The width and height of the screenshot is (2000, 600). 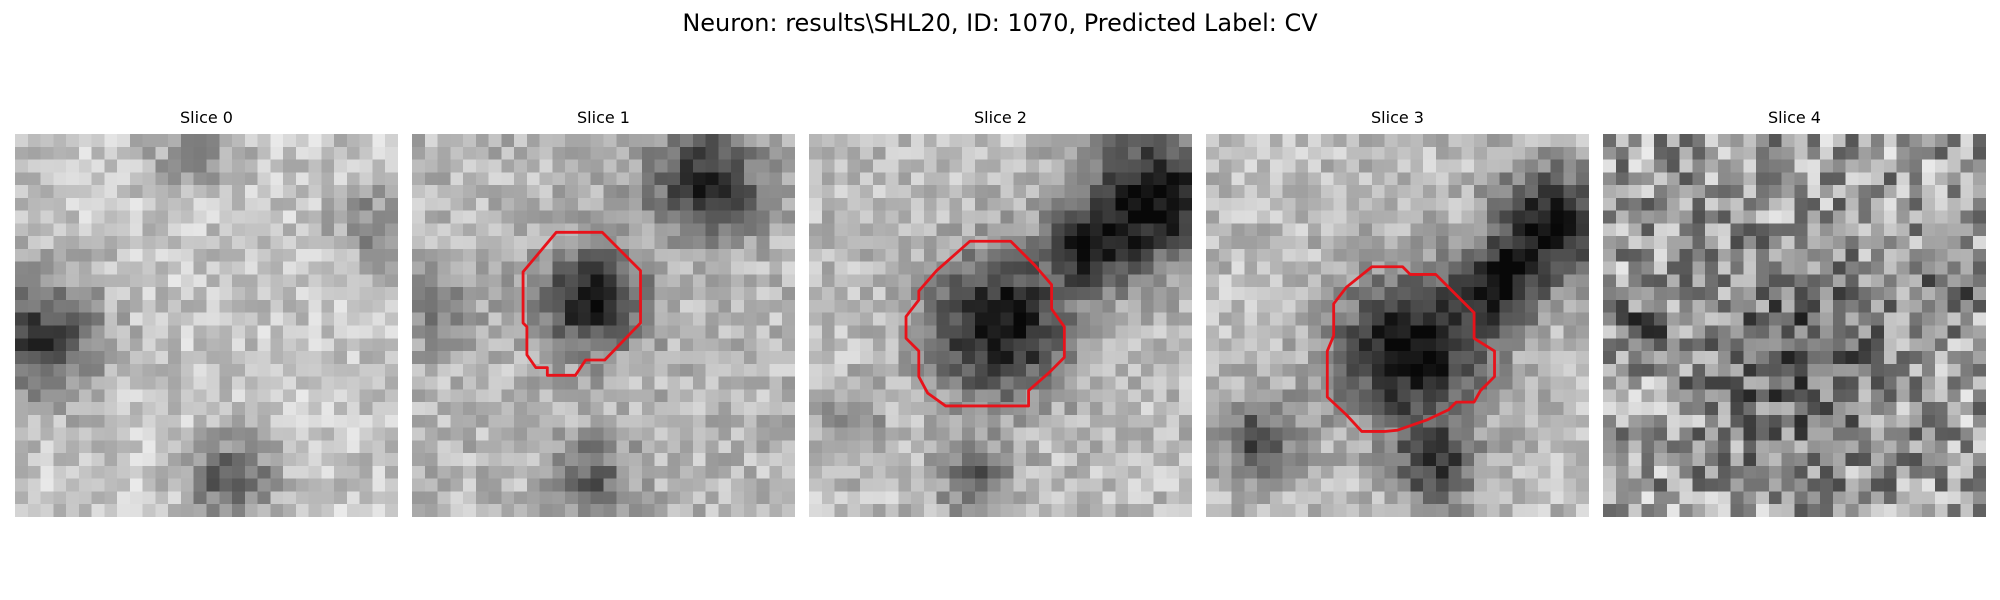 I want to click on slice-title-1: Slice 1, so click(x=603, y=117).